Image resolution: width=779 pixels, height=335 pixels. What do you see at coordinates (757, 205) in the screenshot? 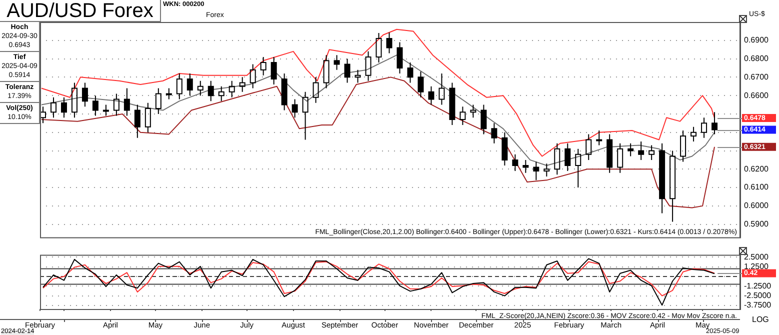
I see `y-tick-label: 0.6000` at bounding box center [757, 205].